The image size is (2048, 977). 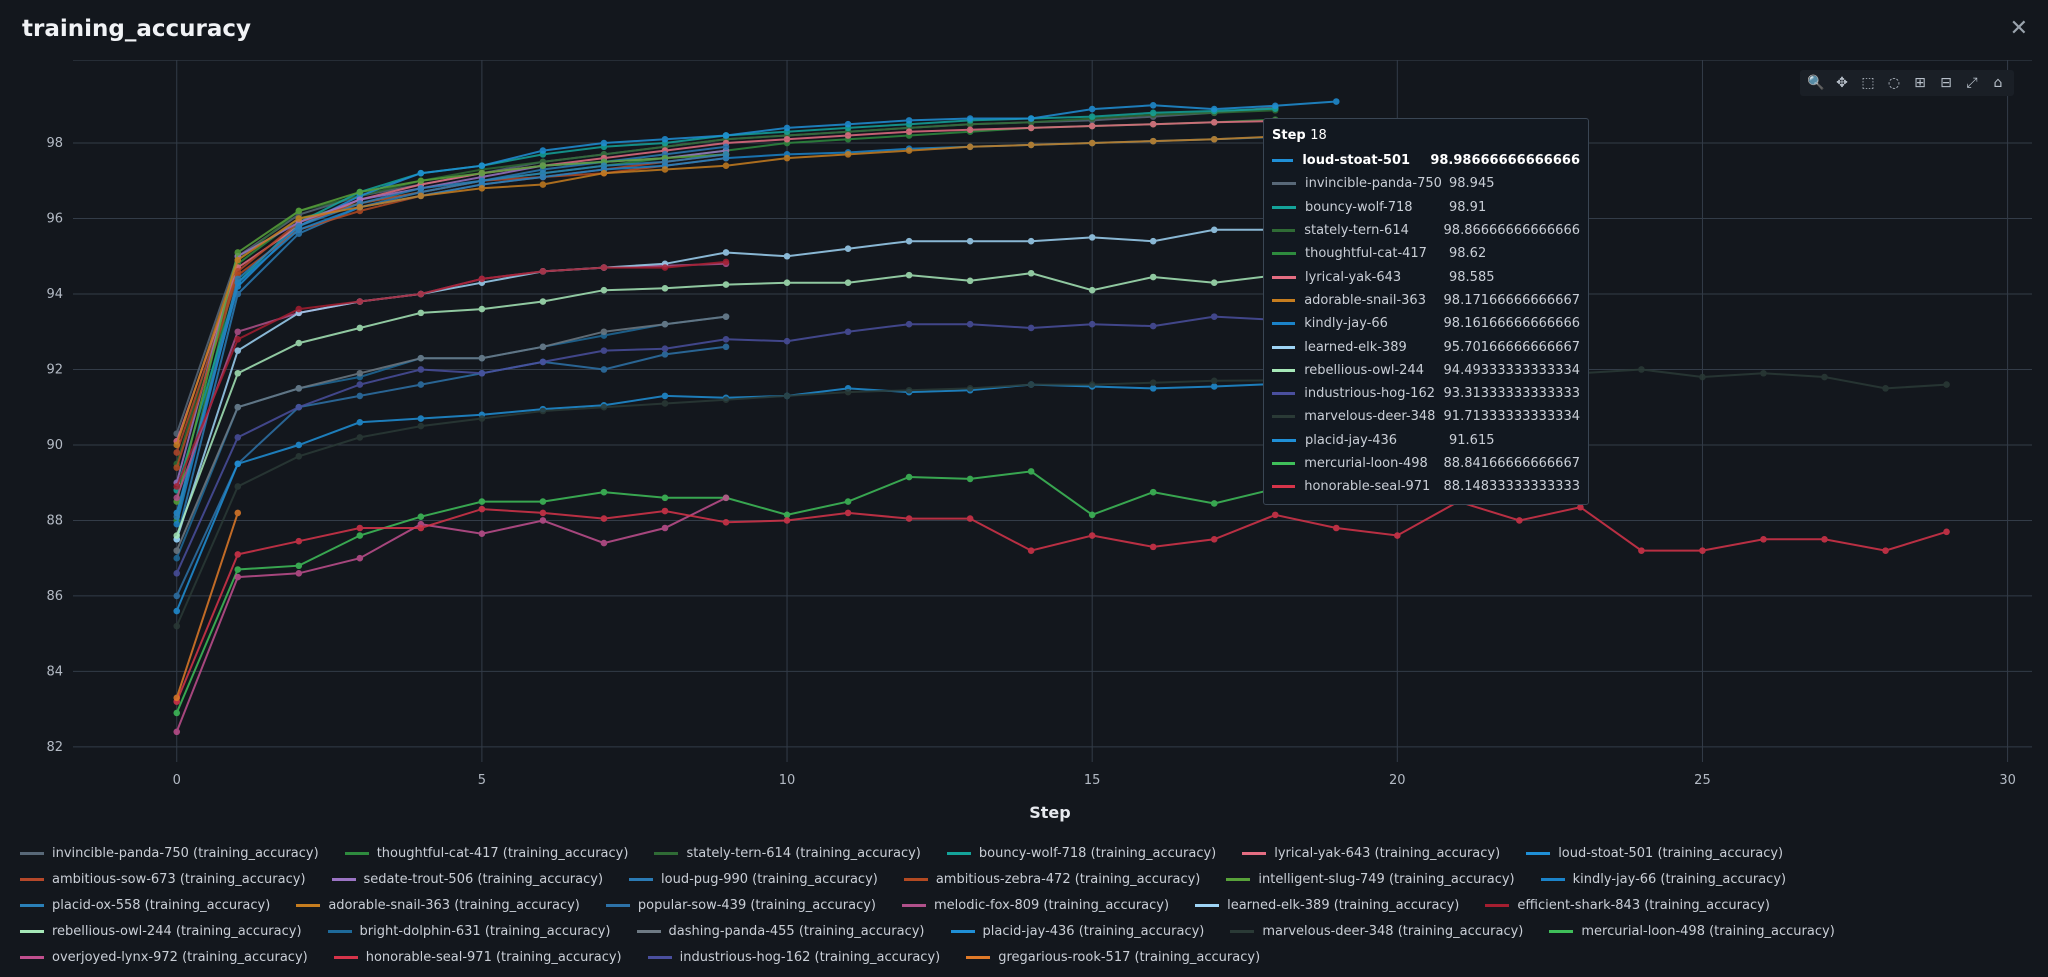 What do you see at coordinates (787, 853) in the screenshot?
I see `legend-item: stately-tern-614 (training_accuracy)` at bounding box center [787, 853].